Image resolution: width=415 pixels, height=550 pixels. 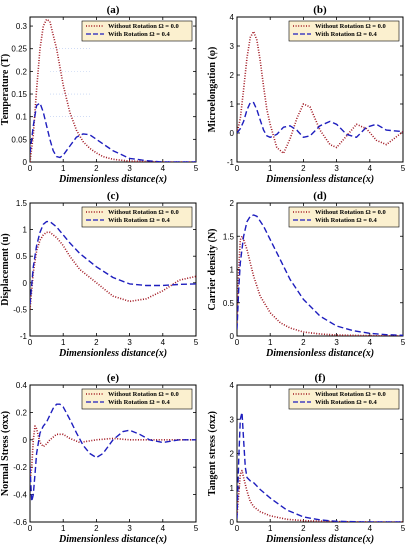 What do you see at coordinates (22, 117) in the screenshot?
I see `y-tick-label: 0.1` at bounding box center [22, 117].